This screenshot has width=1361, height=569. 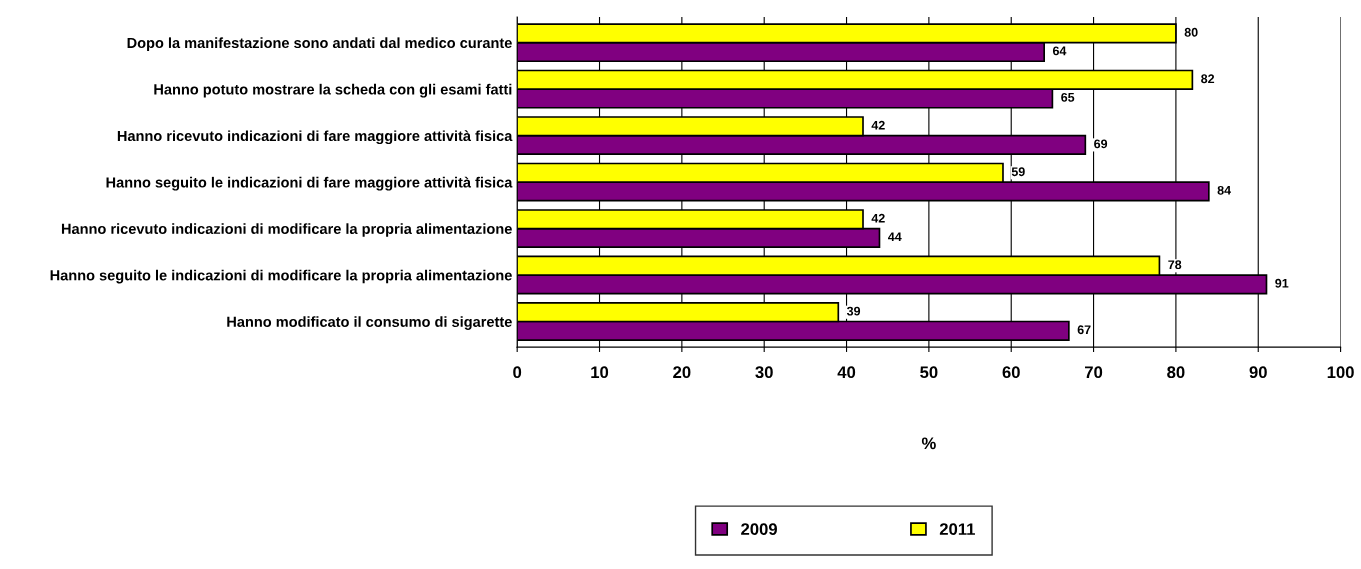 I want to click on x-tick-label: 100, so click(x=1340, y=372).